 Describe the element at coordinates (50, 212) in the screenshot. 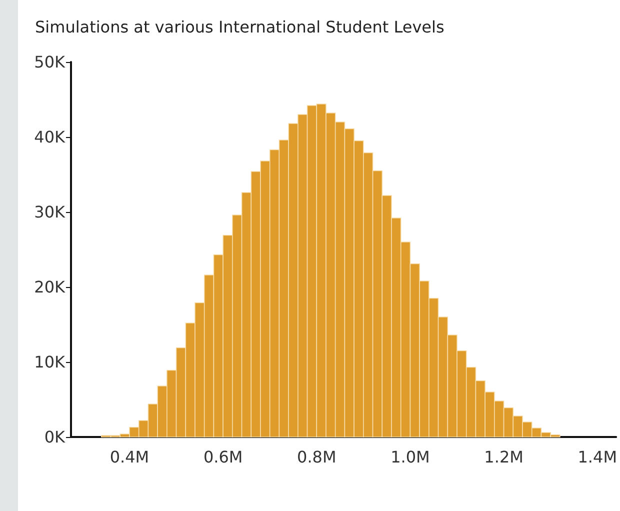

I see `y-tick-label: 30K` at that location.